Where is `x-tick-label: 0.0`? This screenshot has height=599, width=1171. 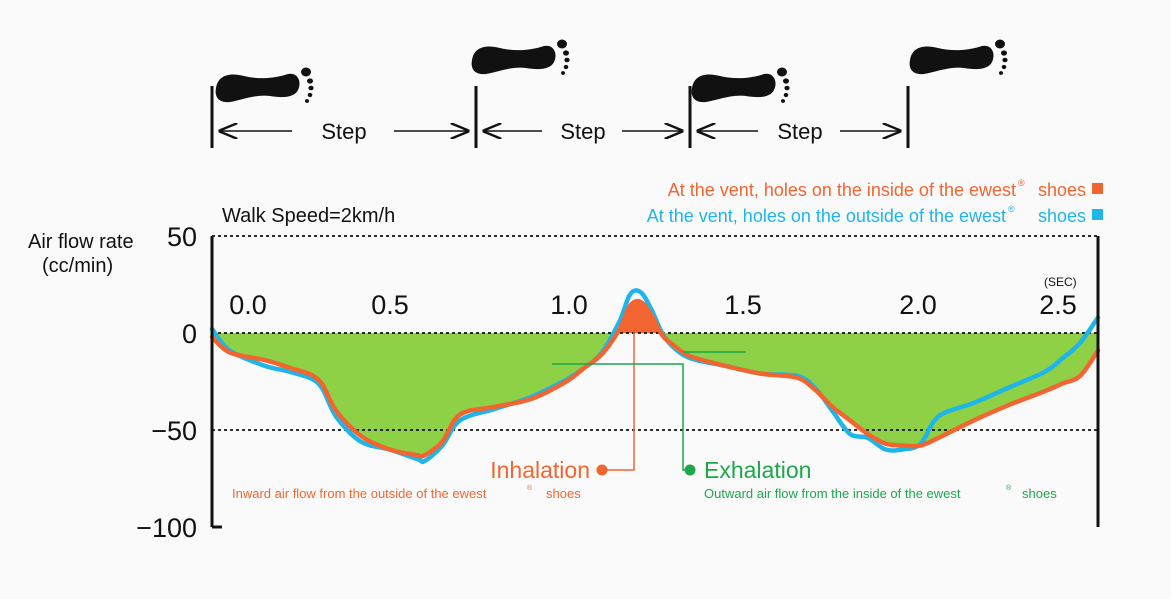 x-tick-label: 0.0 is located at coordinates (248, 305).